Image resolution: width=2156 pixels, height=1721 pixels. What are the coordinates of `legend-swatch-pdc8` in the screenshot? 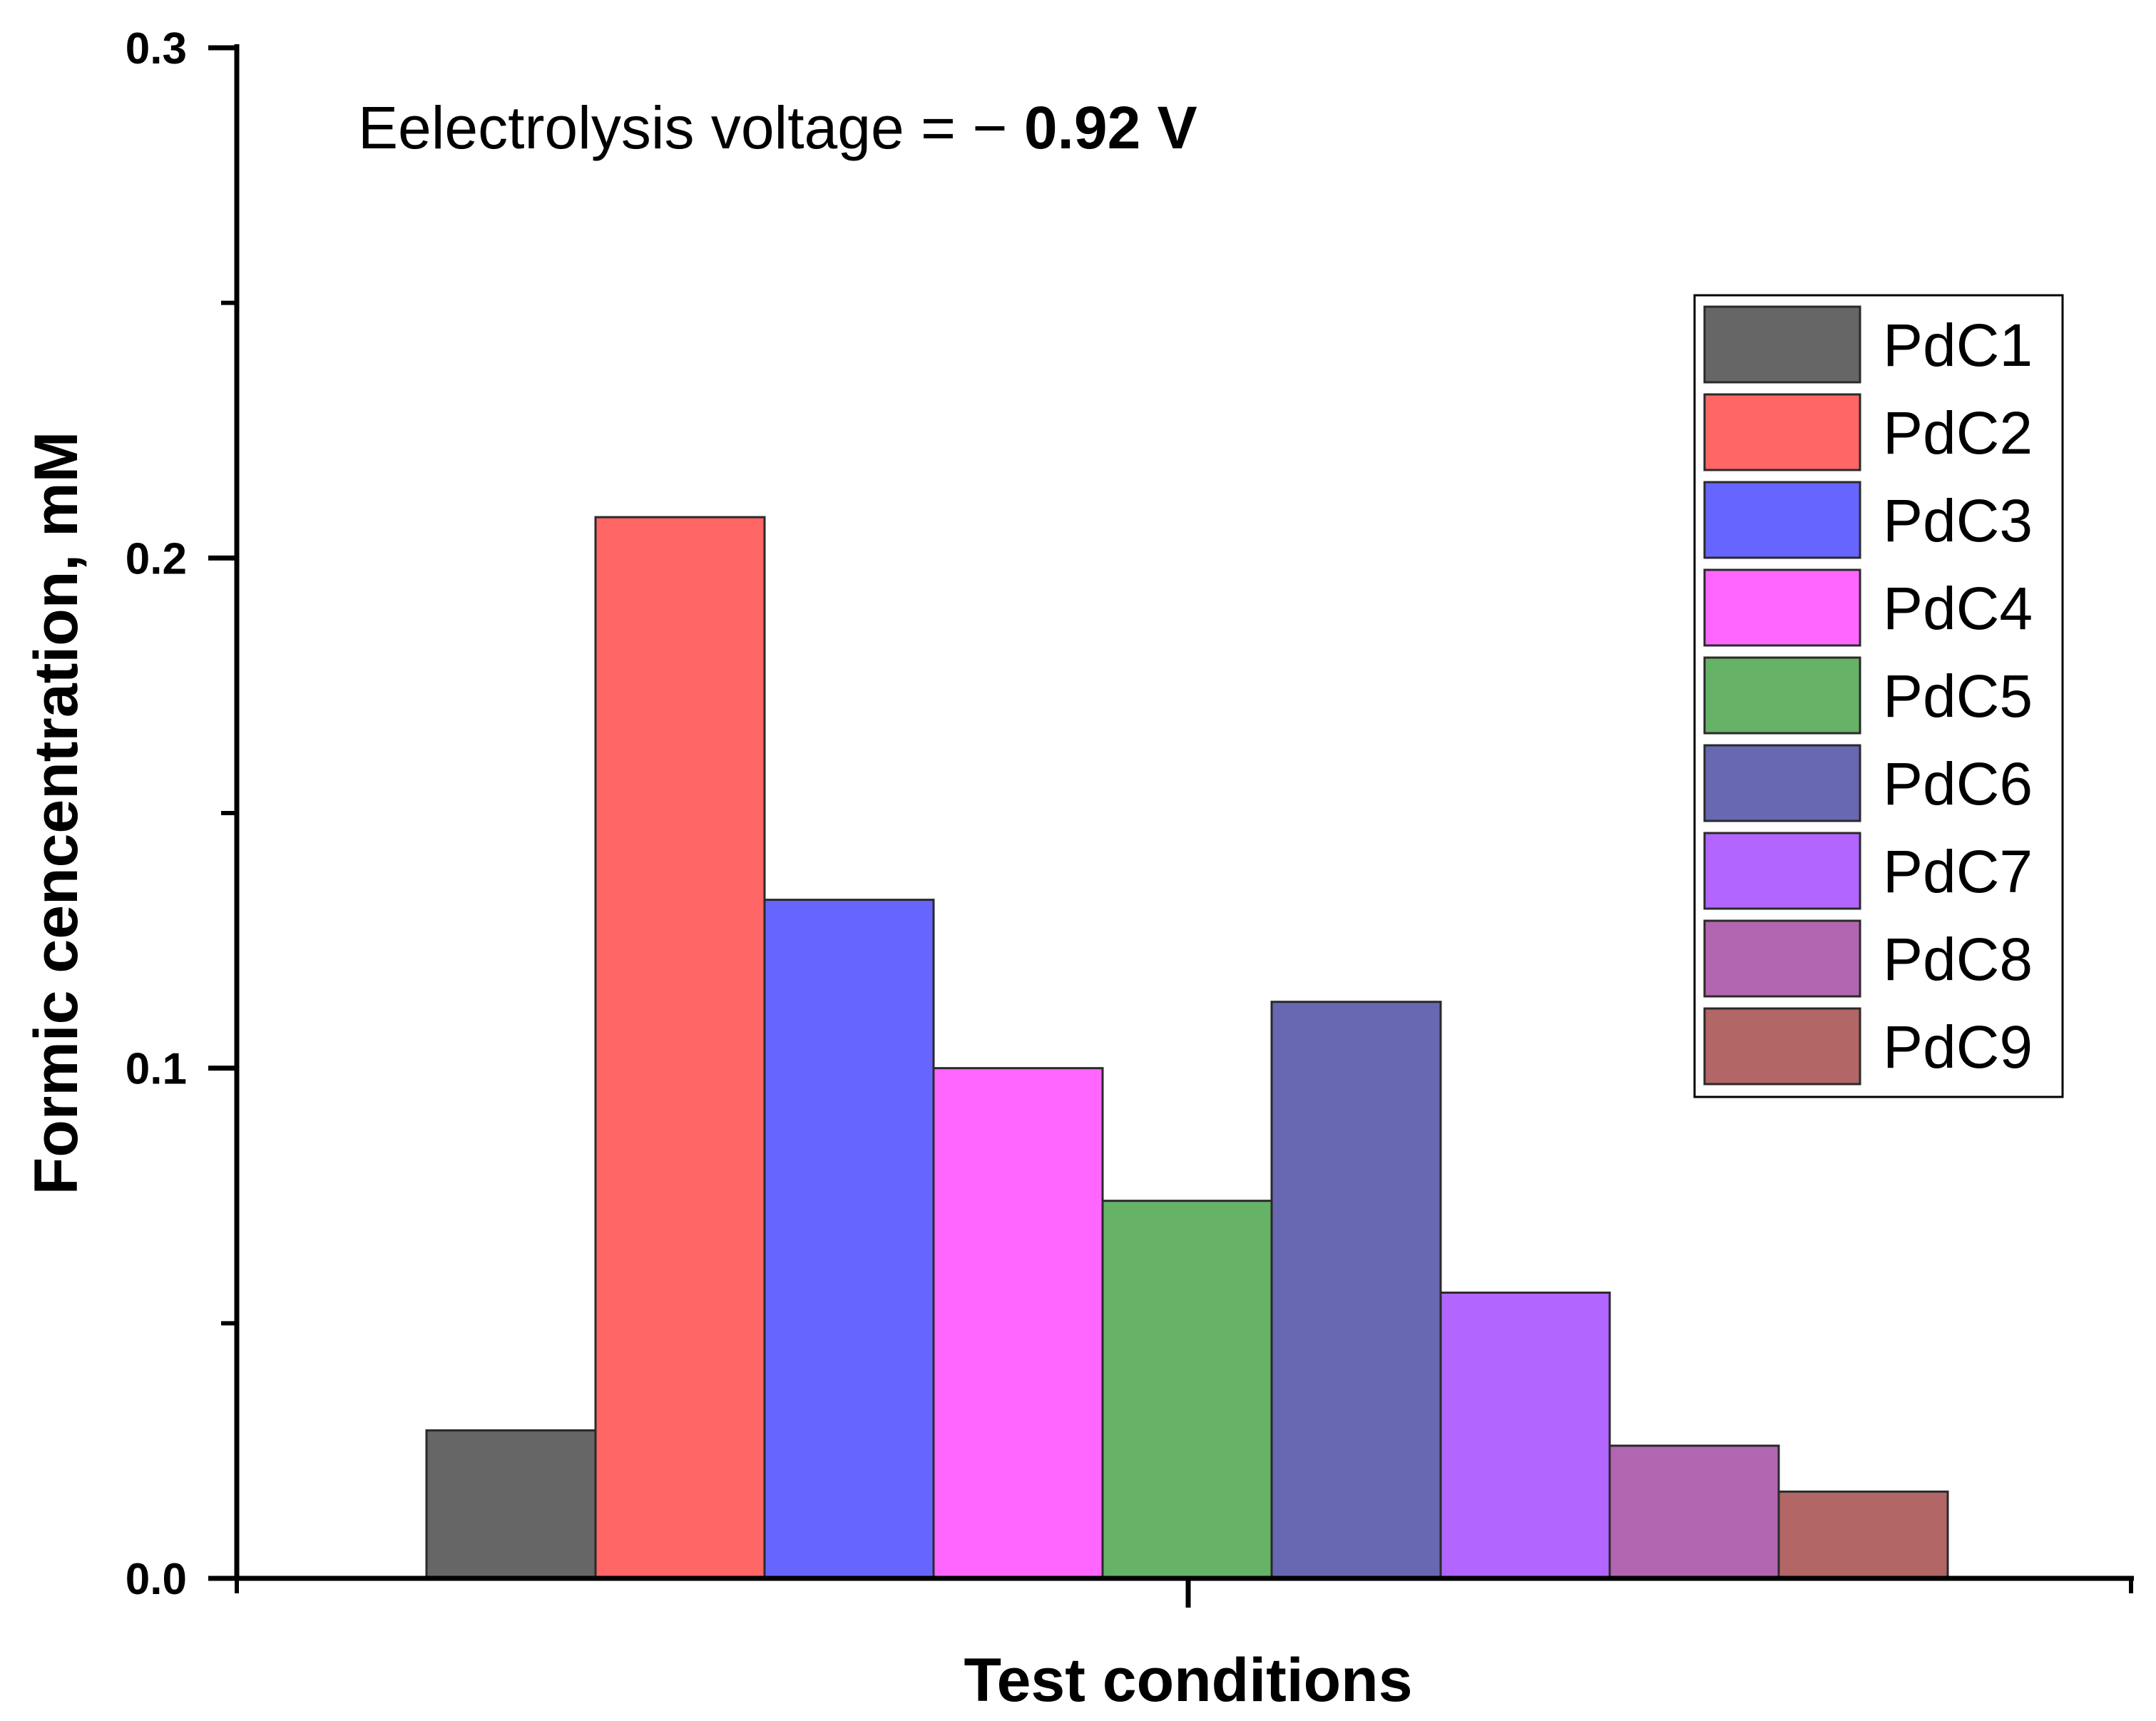 It's located at (1782, 958).